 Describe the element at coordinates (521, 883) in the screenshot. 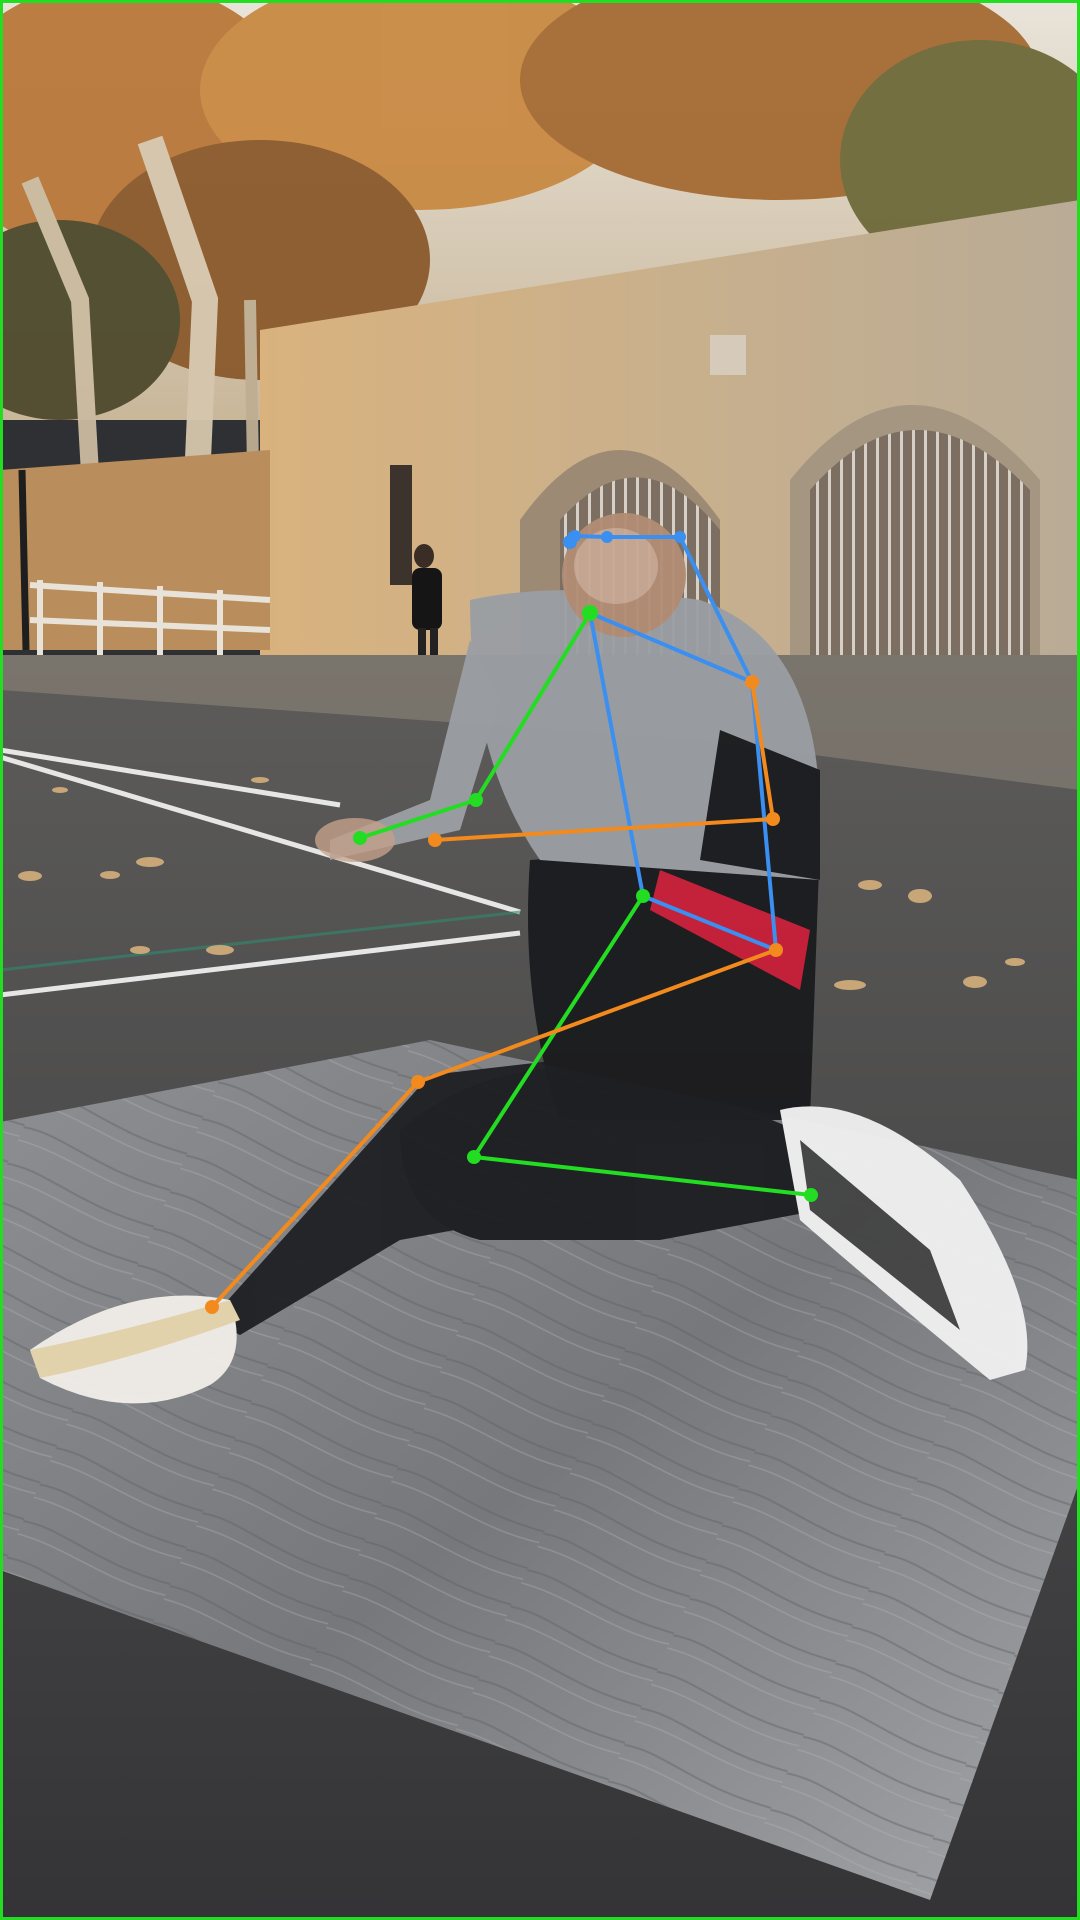

I see `fallen-leaves` at that location.